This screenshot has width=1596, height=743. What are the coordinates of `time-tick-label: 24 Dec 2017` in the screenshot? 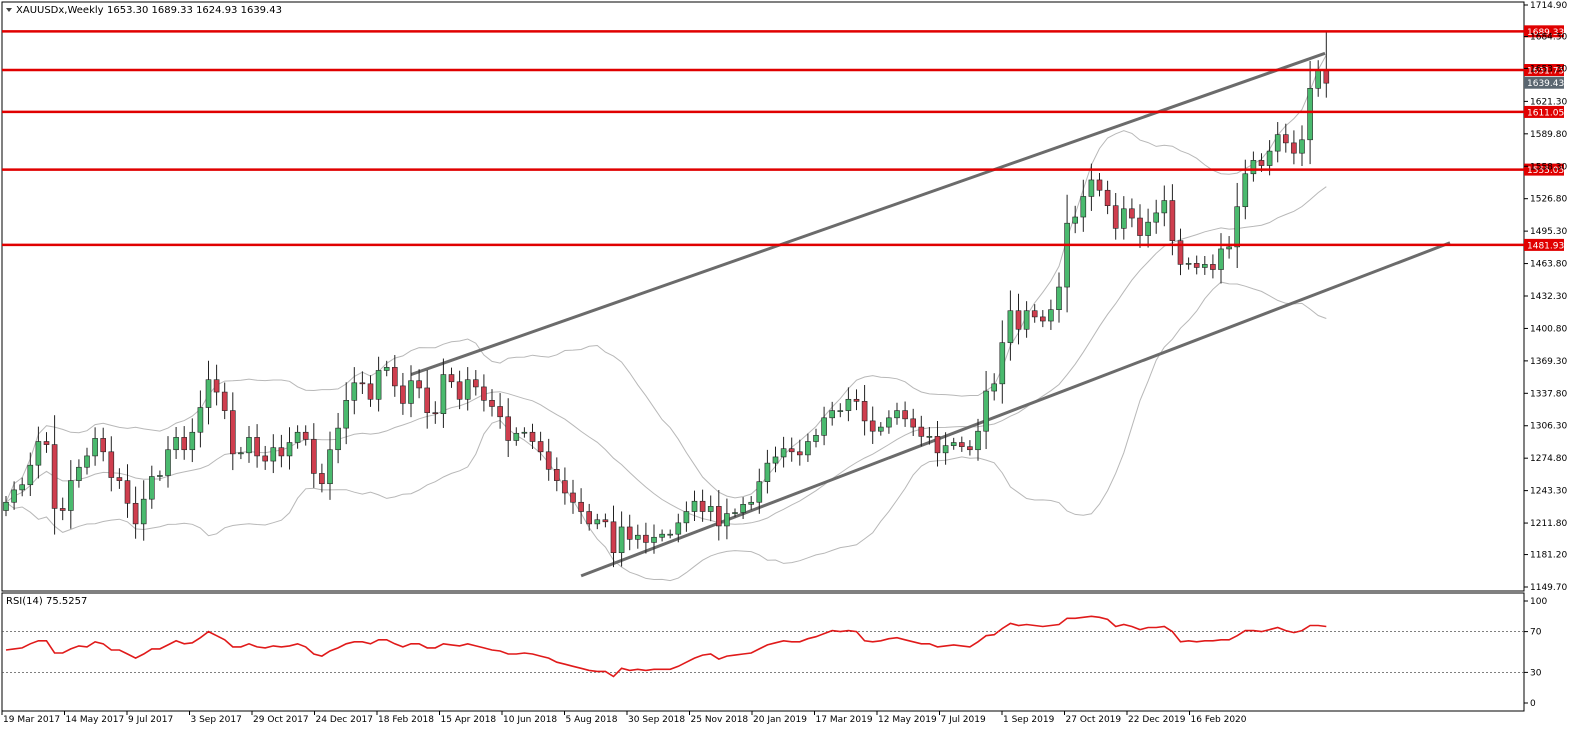 It's located at (345, 720).